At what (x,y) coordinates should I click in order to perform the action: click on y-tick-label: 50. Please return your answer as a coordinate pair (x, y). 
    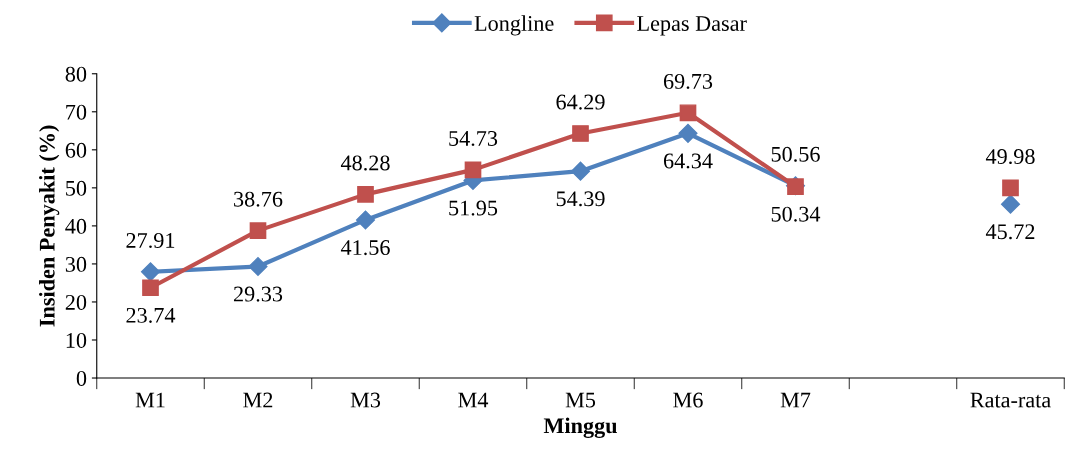
    Looking at the image, I should click on (76, 188).